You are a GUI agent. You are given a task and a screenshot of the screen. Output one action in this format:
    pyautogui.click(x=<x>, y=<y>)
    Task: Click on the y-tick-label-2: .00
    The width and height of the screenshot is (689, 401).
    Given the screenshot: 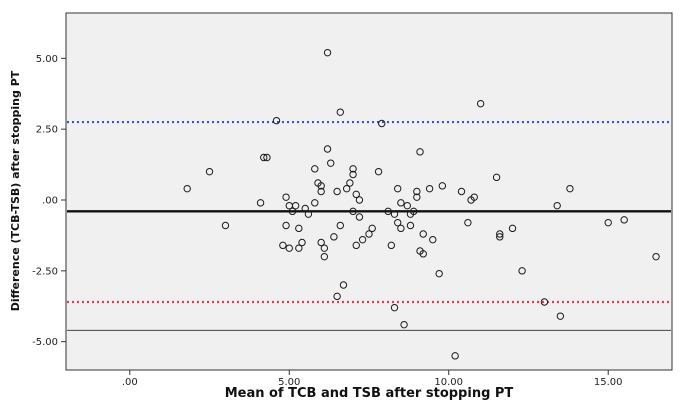 What is the action you would take?
    pyautogui.click(x=50, y=201)
    